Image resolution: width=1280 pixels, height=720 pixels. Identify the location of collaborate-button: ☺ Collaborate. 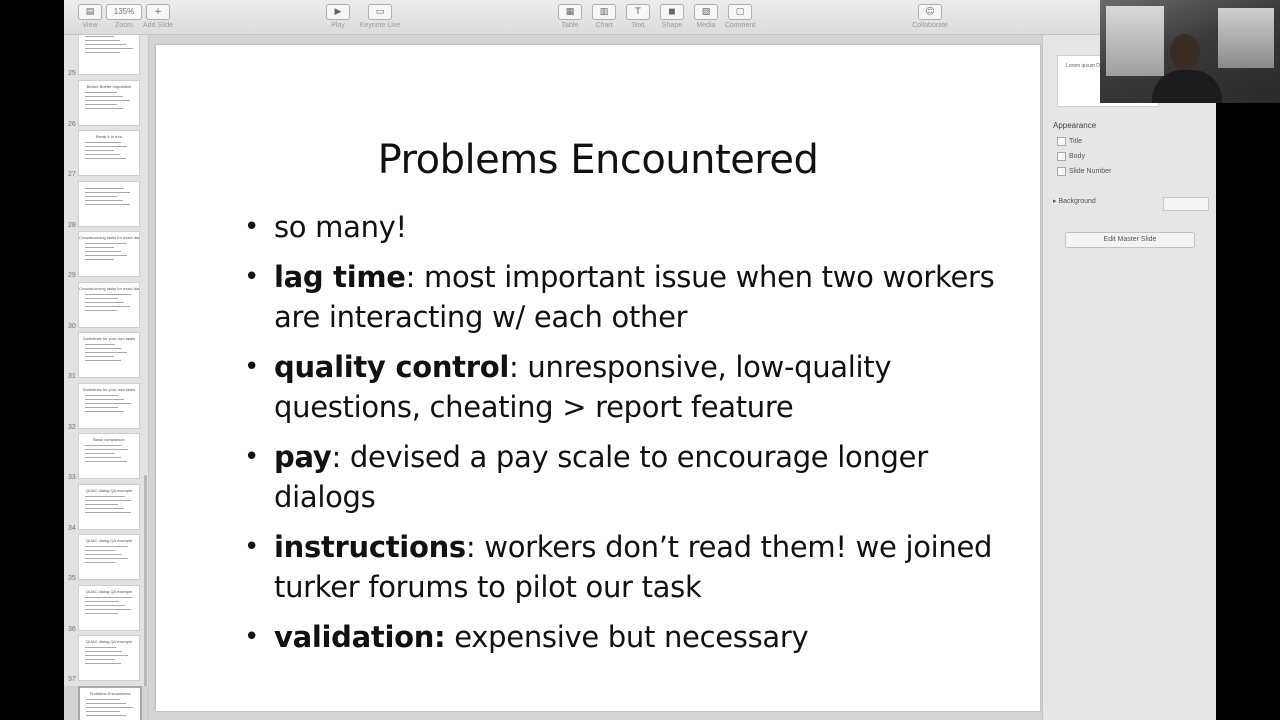
(930, 16).